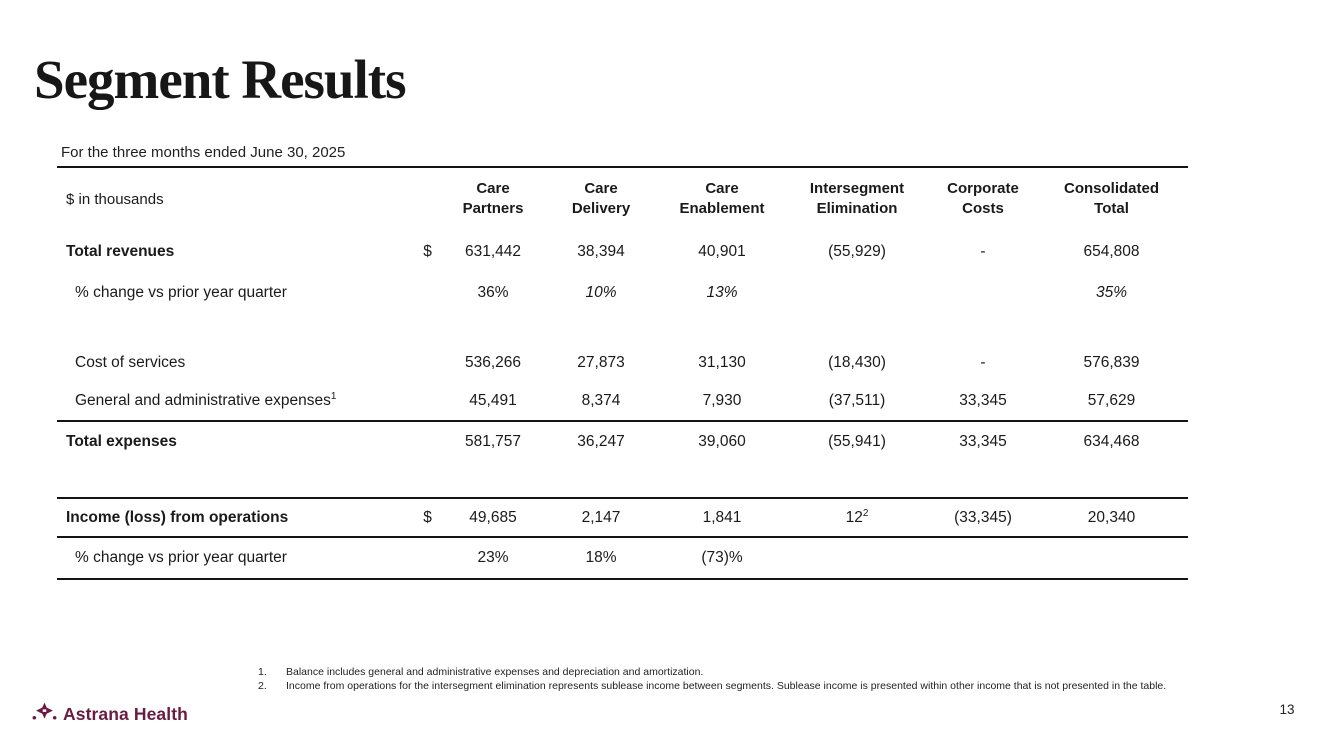  Describe the element at coordinates (121, 441) in the screenshot. I see `row-label: Total expenses` at that location.